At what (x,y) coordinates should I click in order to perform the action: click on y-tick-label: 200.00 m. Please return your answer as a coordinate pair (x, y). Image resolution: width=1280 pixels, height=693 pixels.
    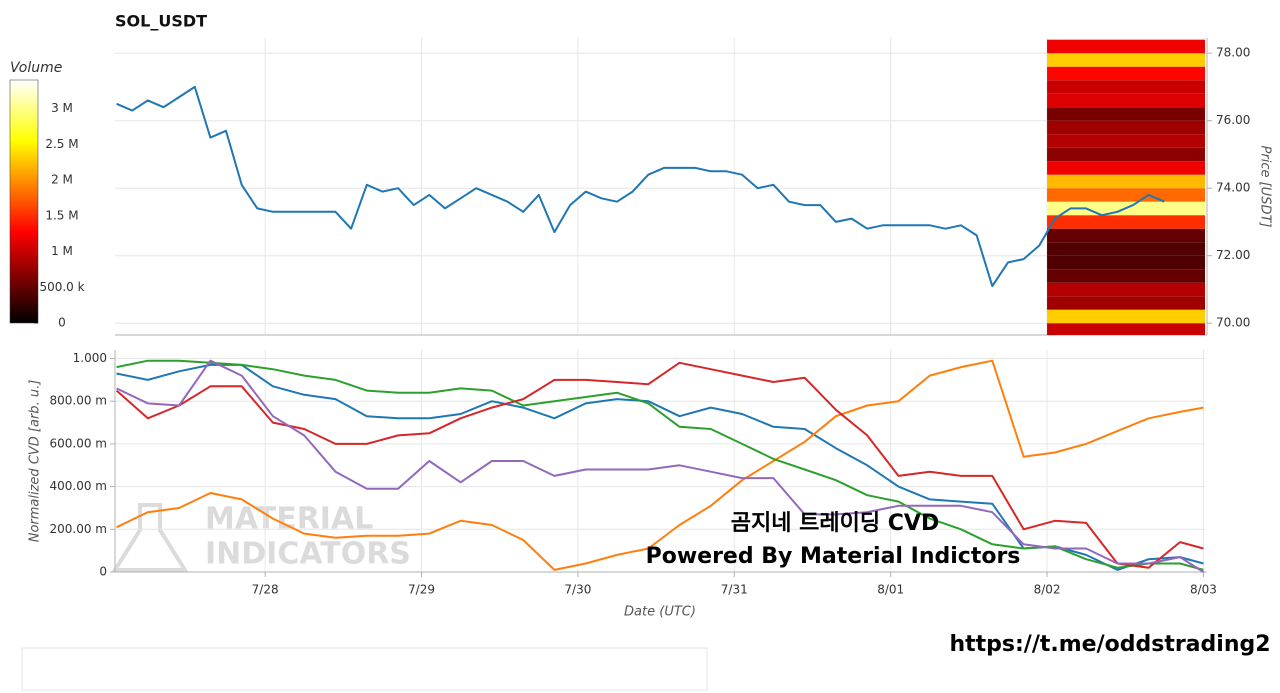
    Looking at the image, I should click on (79, 529).